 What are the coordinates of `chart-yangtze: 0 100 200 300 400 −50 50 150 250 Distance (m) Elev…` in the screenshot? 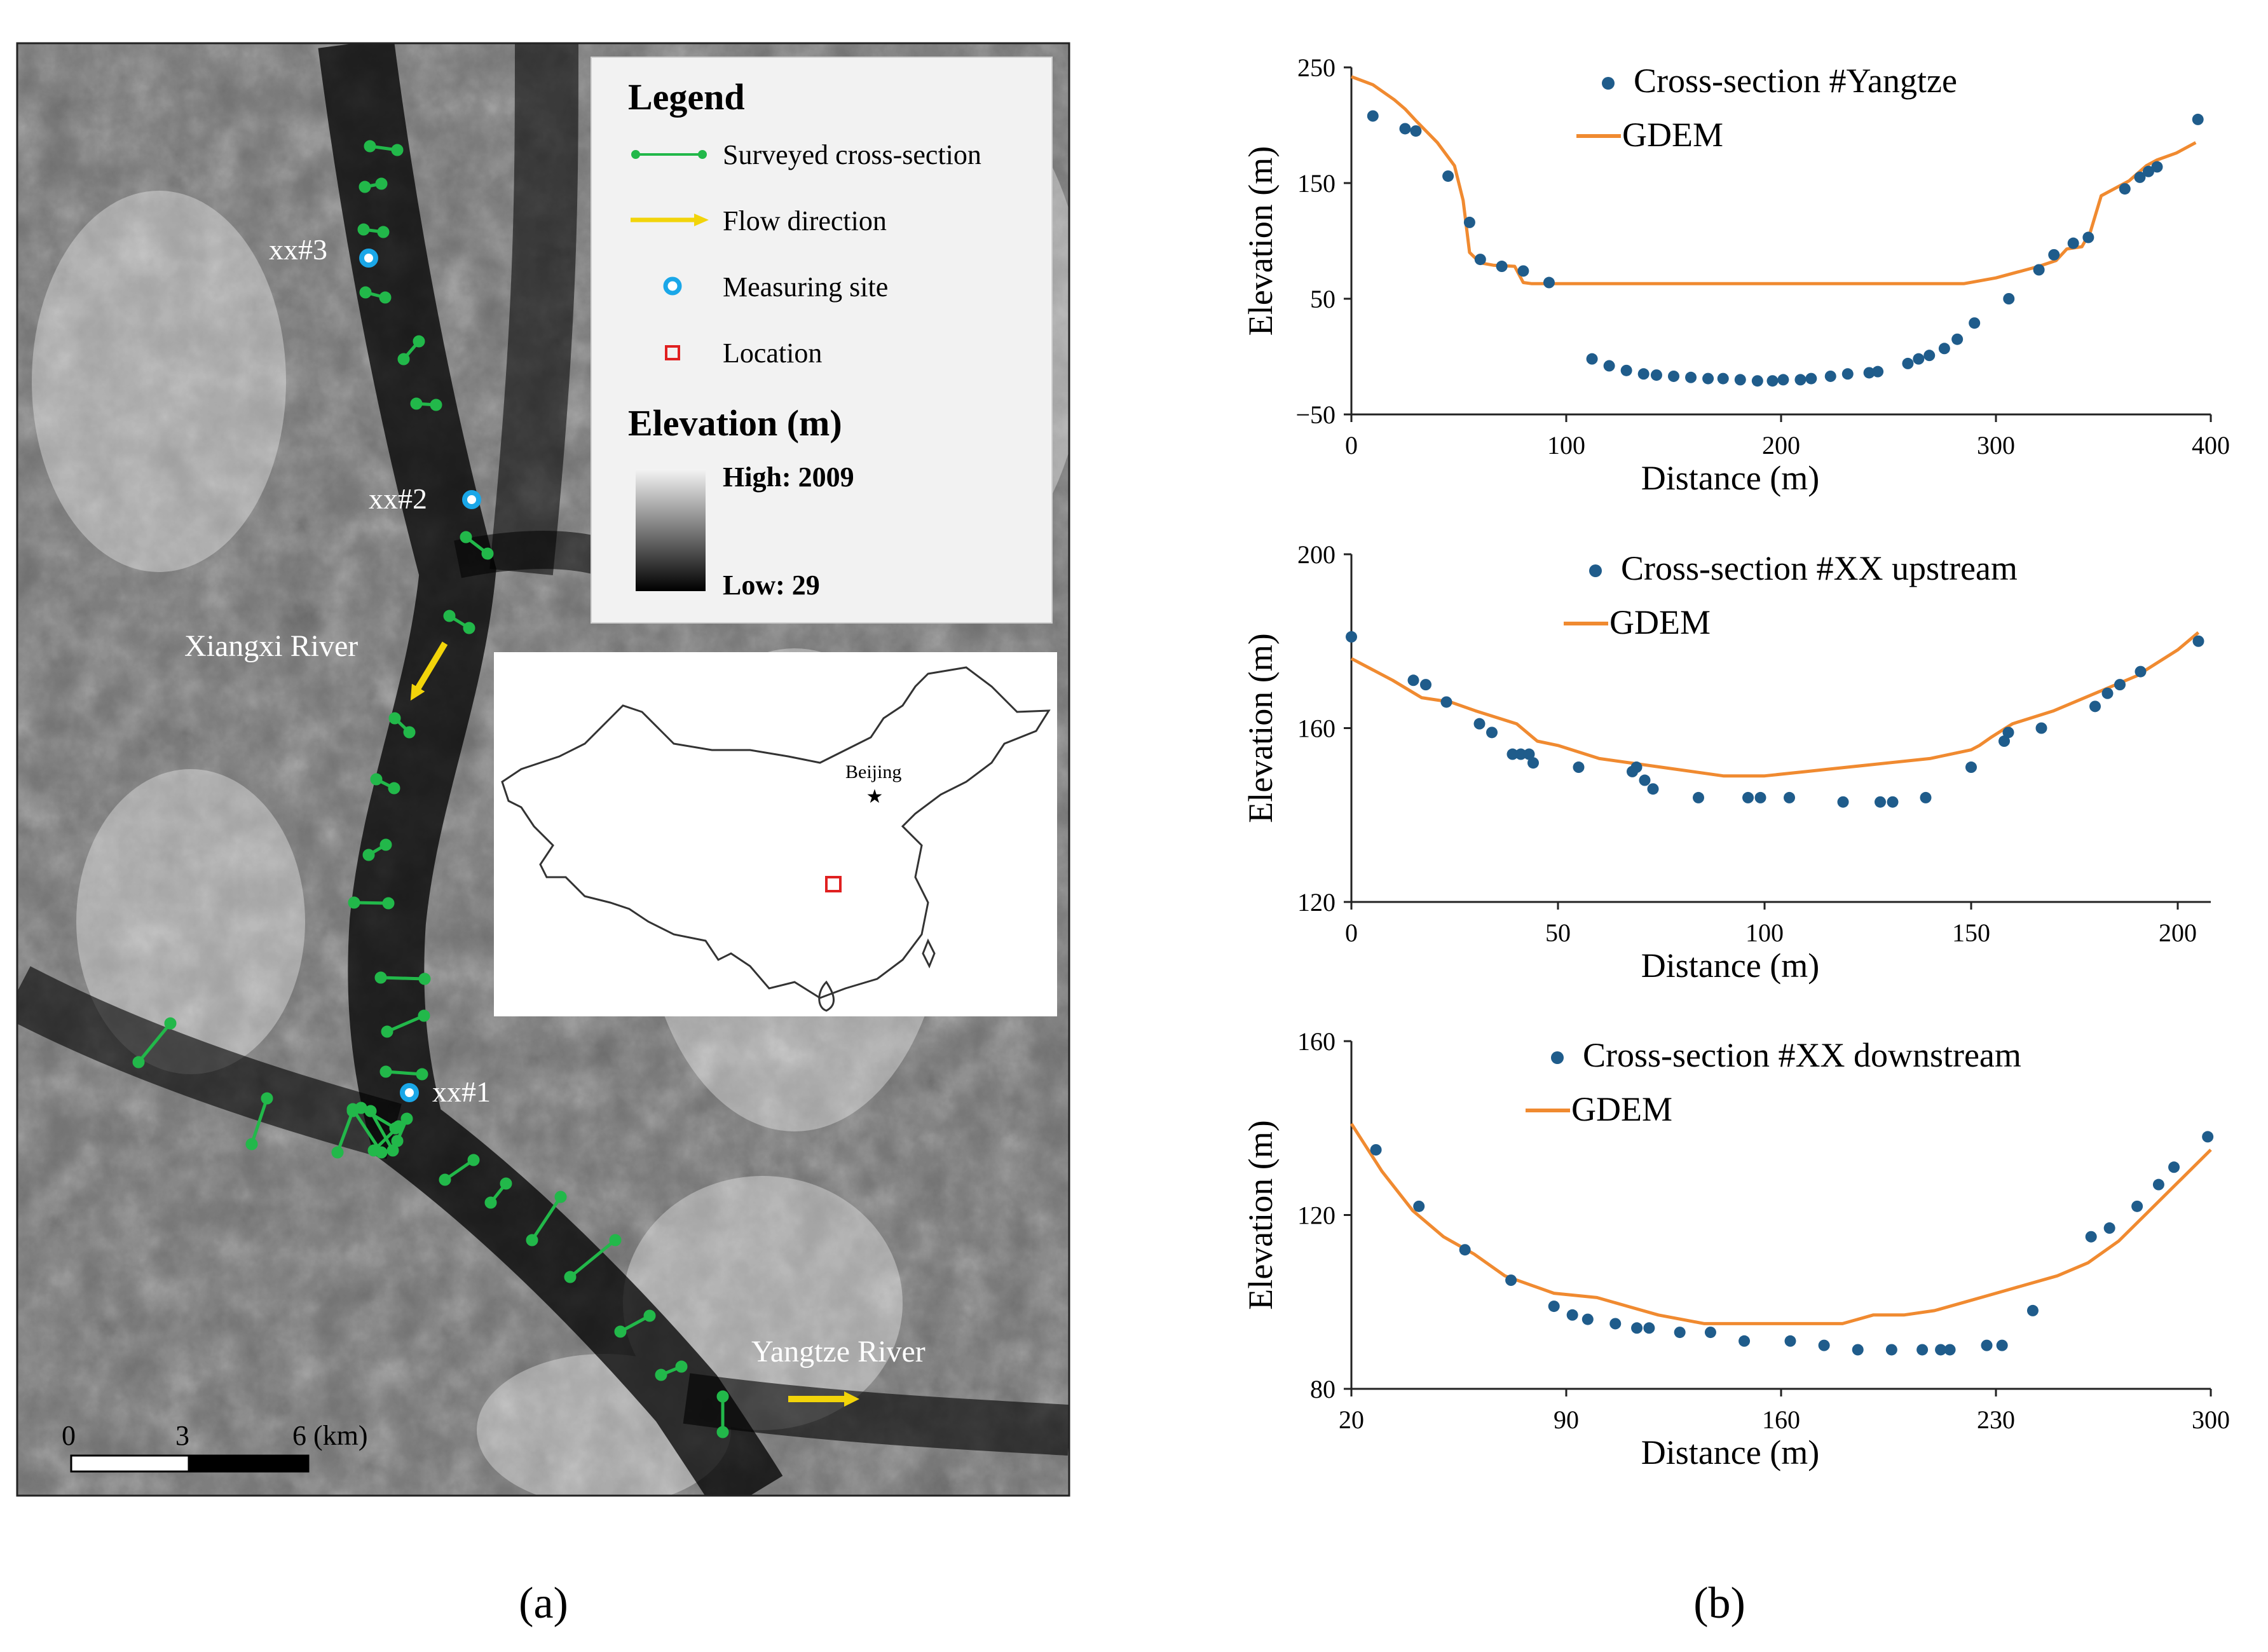 It's located at (1735, 275).